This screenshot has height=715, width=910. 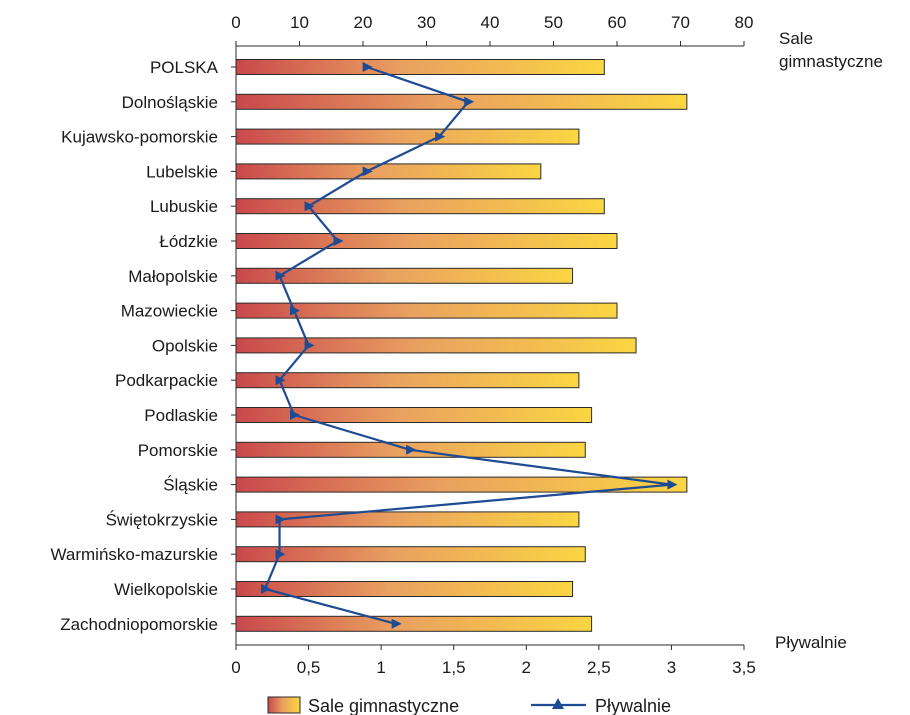 I want to click on legend-bar-label: Sale gimnastyczne, so click(x=383, y=705).